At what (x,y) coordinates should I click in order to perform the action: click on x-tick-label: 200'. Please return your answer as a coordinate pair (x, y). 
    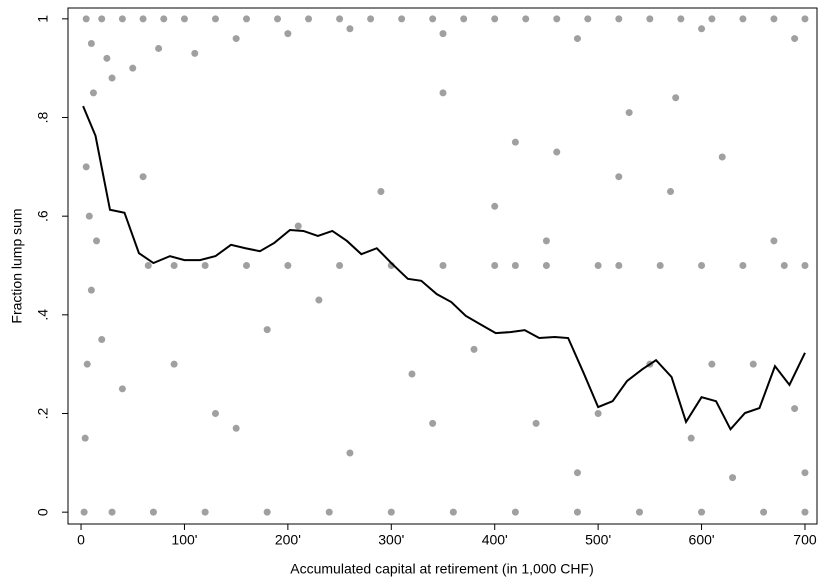
    Looking at the image, I should click on (288, 540).